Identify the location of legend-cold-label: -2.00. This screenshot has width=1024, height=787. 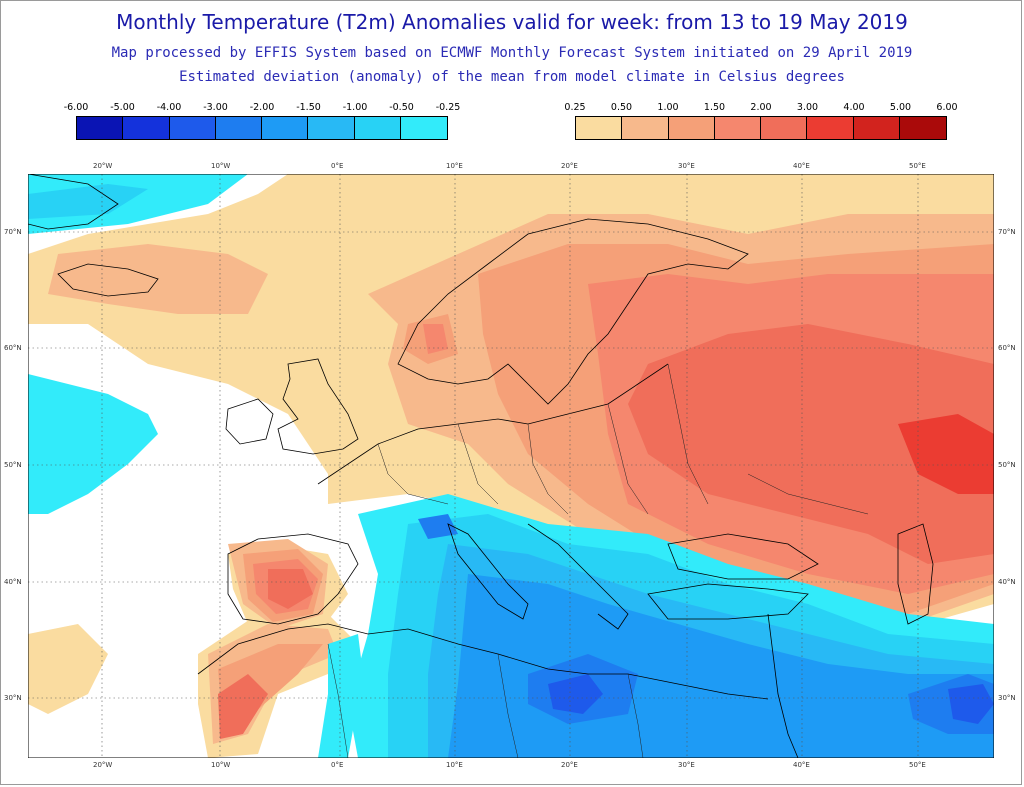
(262, 107).